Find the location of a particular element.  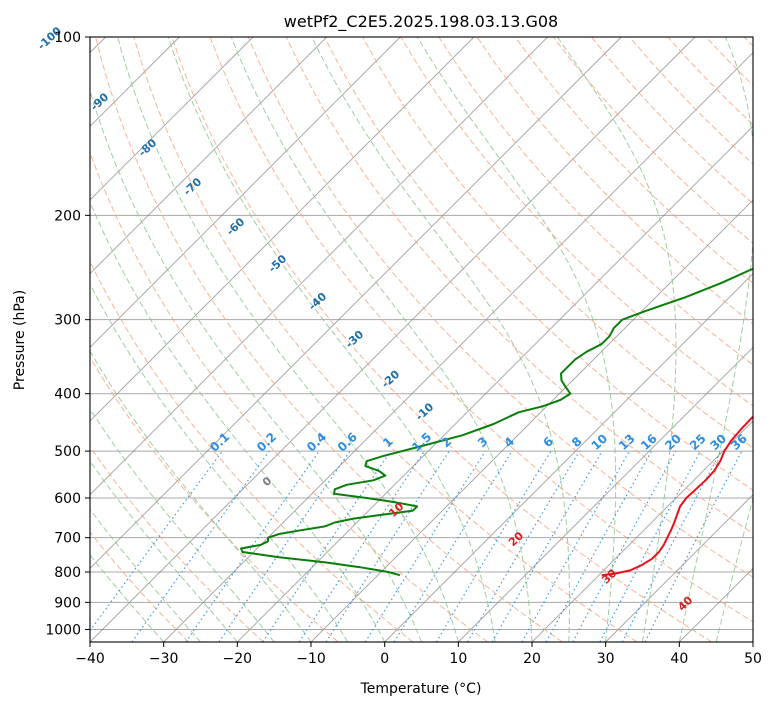

x-axis: −40 −30 −20 −10 0 10 20 30 40 50 is located at coordinates (418, 654).